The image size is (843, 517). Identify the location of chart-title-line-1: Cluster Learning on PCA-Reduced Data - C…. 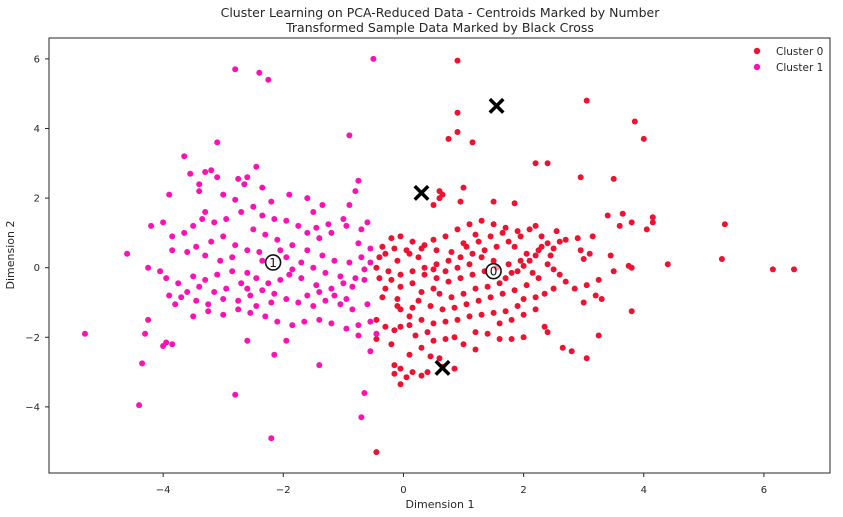
(441, 12).